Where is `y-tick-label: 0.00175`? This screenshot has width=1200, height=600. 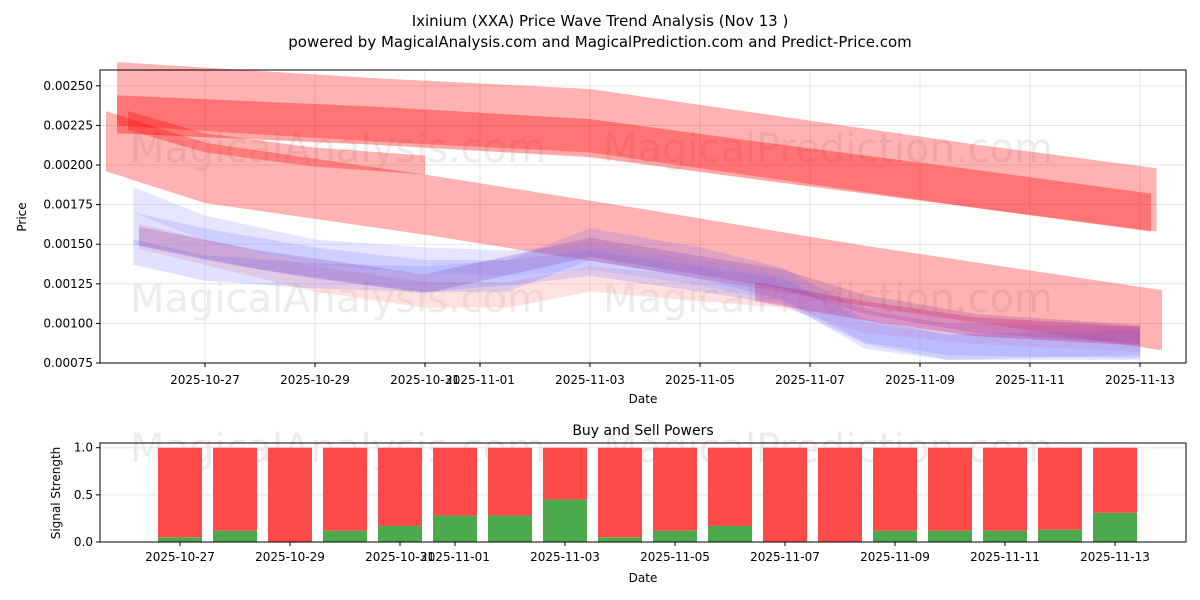 y-tick-label: 0.00175 is located at coordinates (68, 205).